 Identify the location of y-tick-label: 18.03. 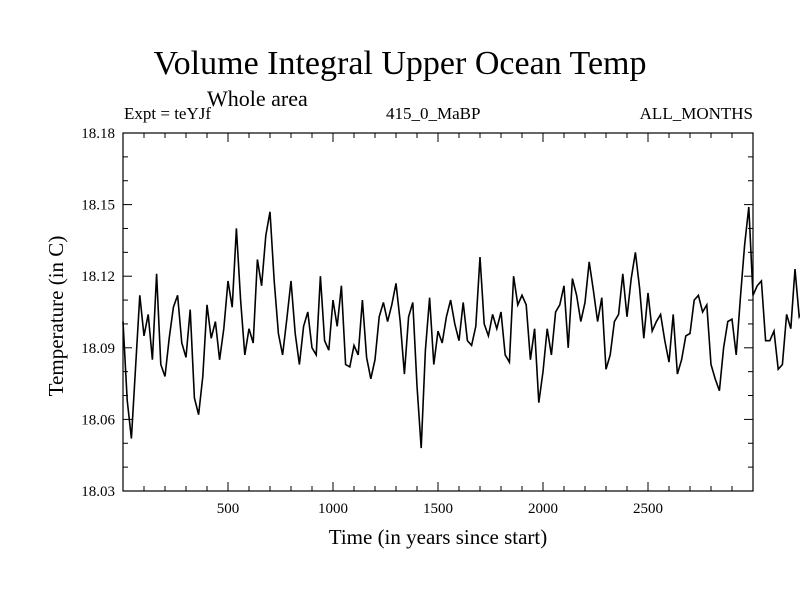
(98, 492).